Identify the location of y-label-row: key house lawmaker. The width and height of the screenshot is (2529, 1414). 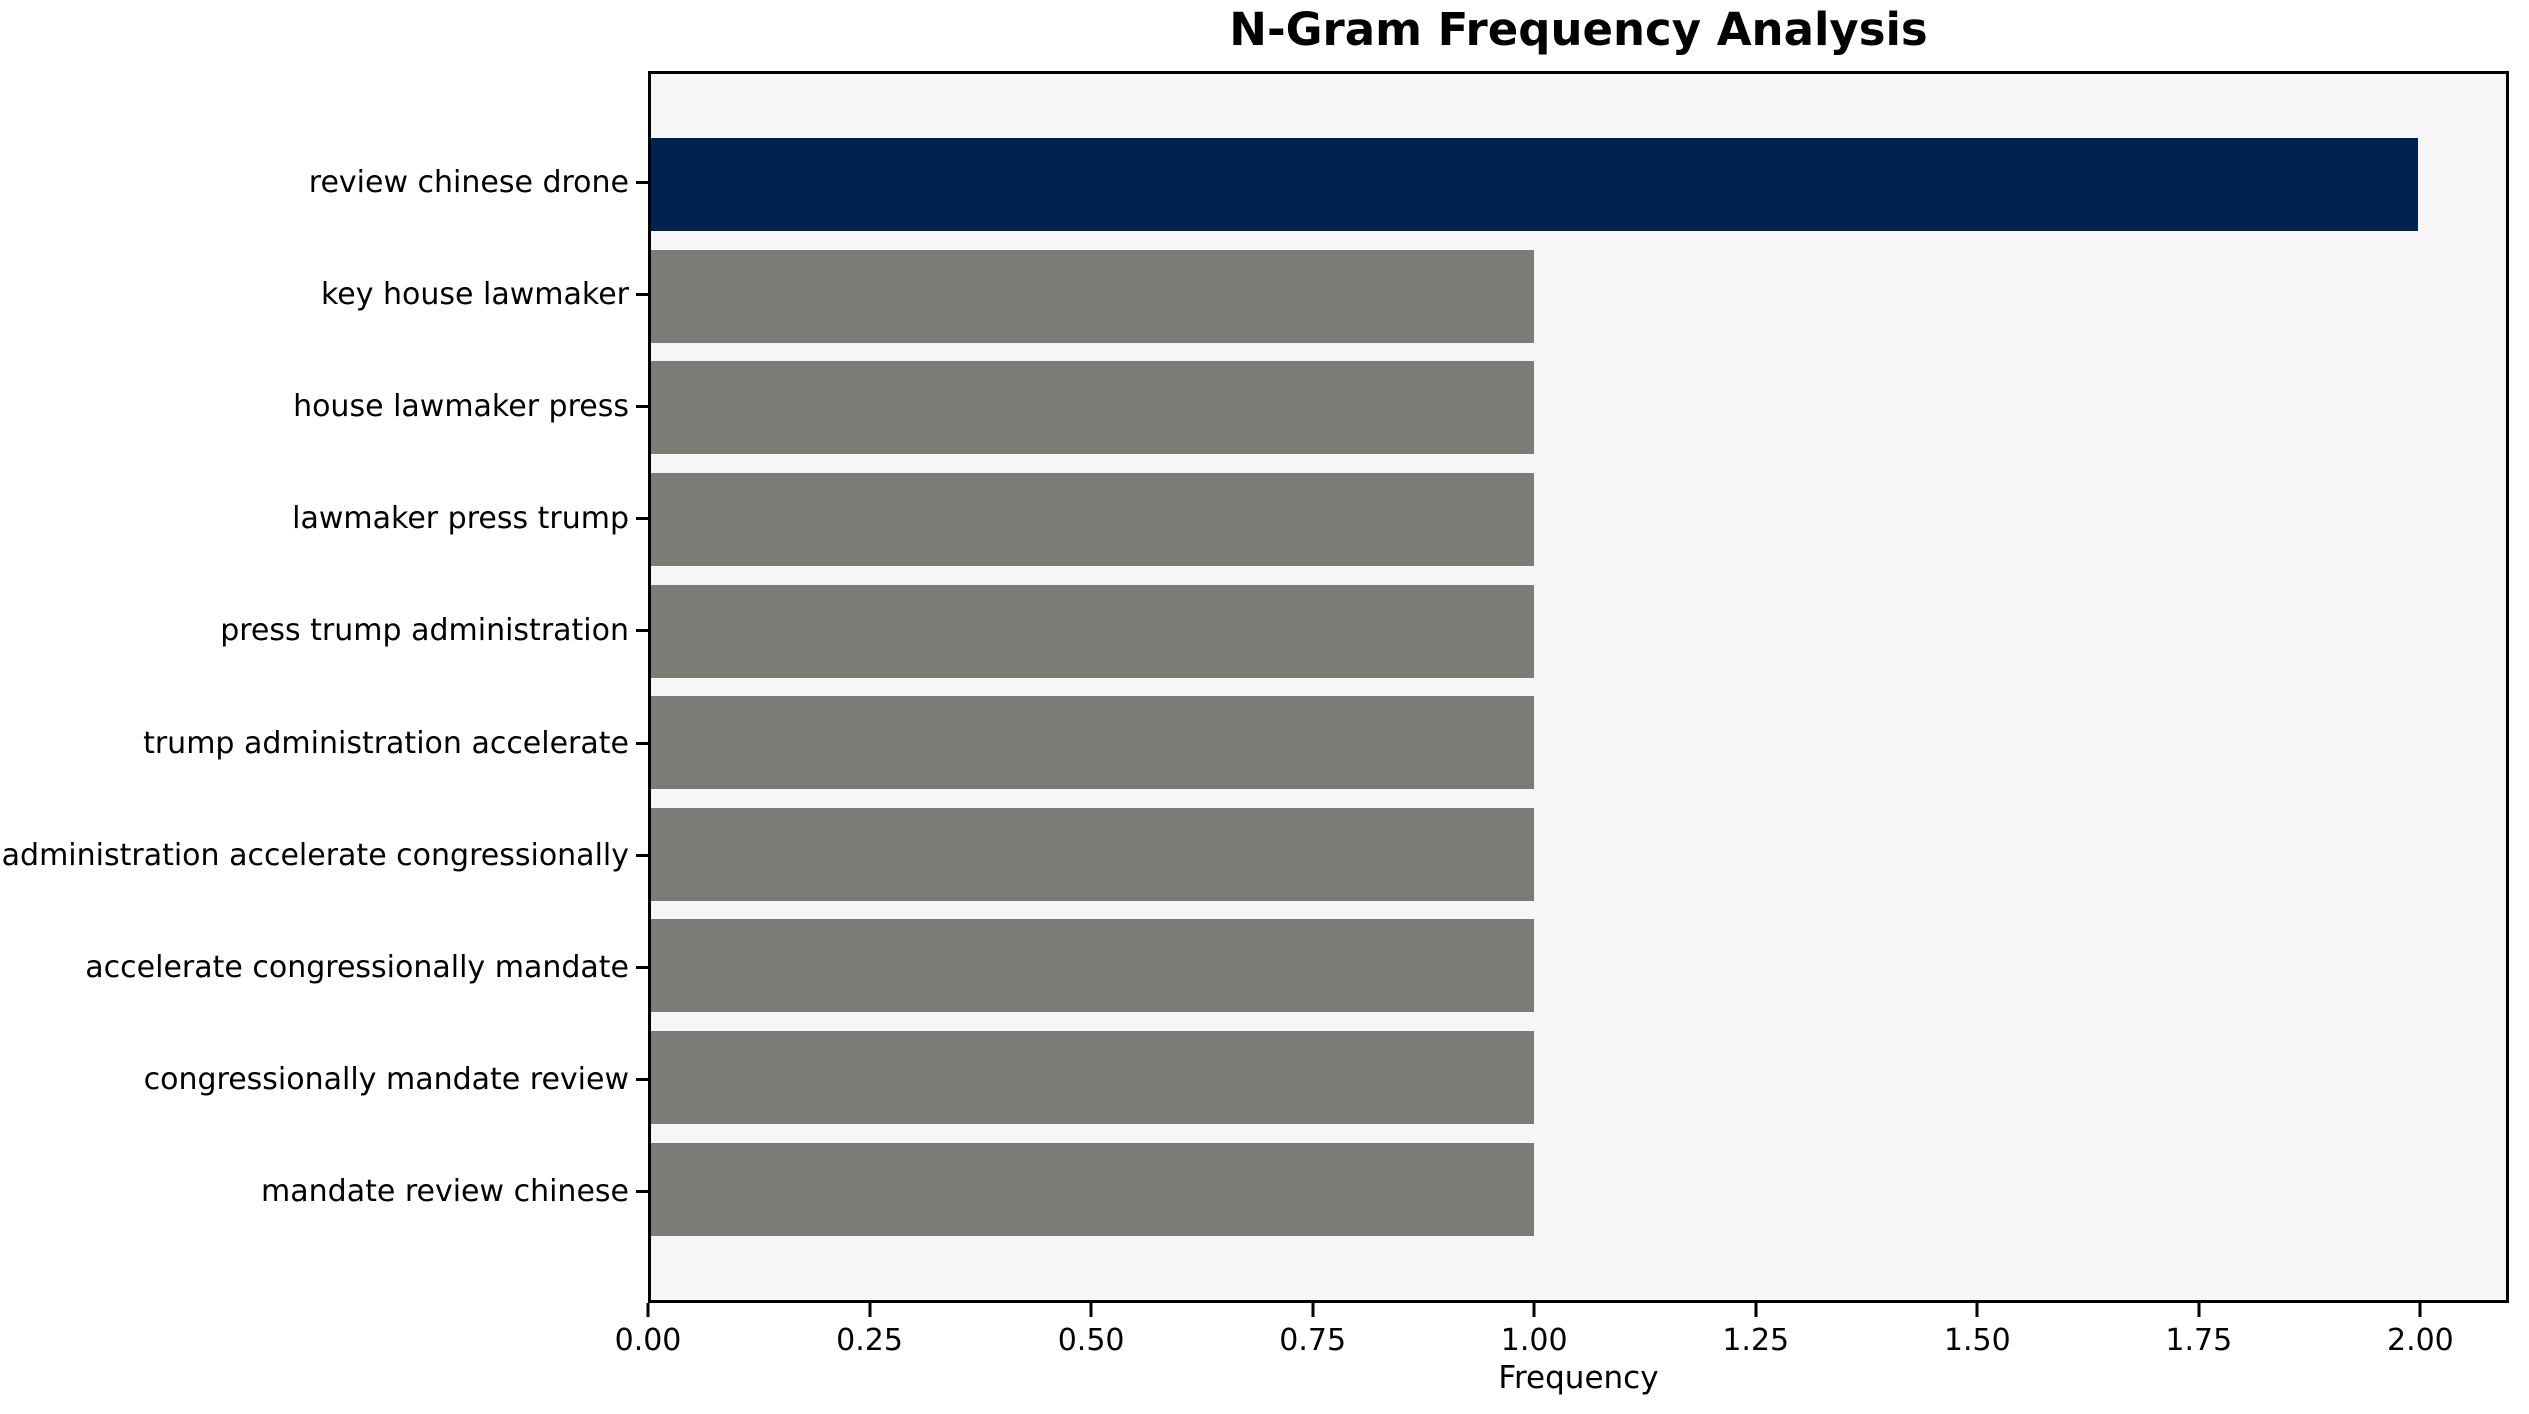
(324, 294).